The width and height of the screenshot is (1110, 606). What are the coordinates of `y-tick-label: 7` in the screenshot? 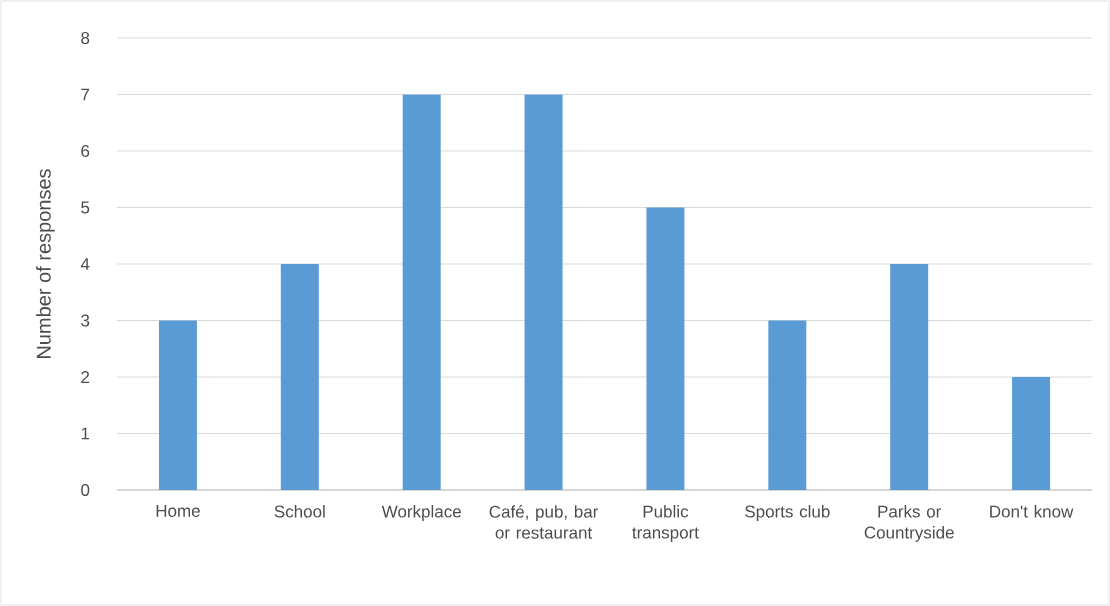 It's located at (85, 94).